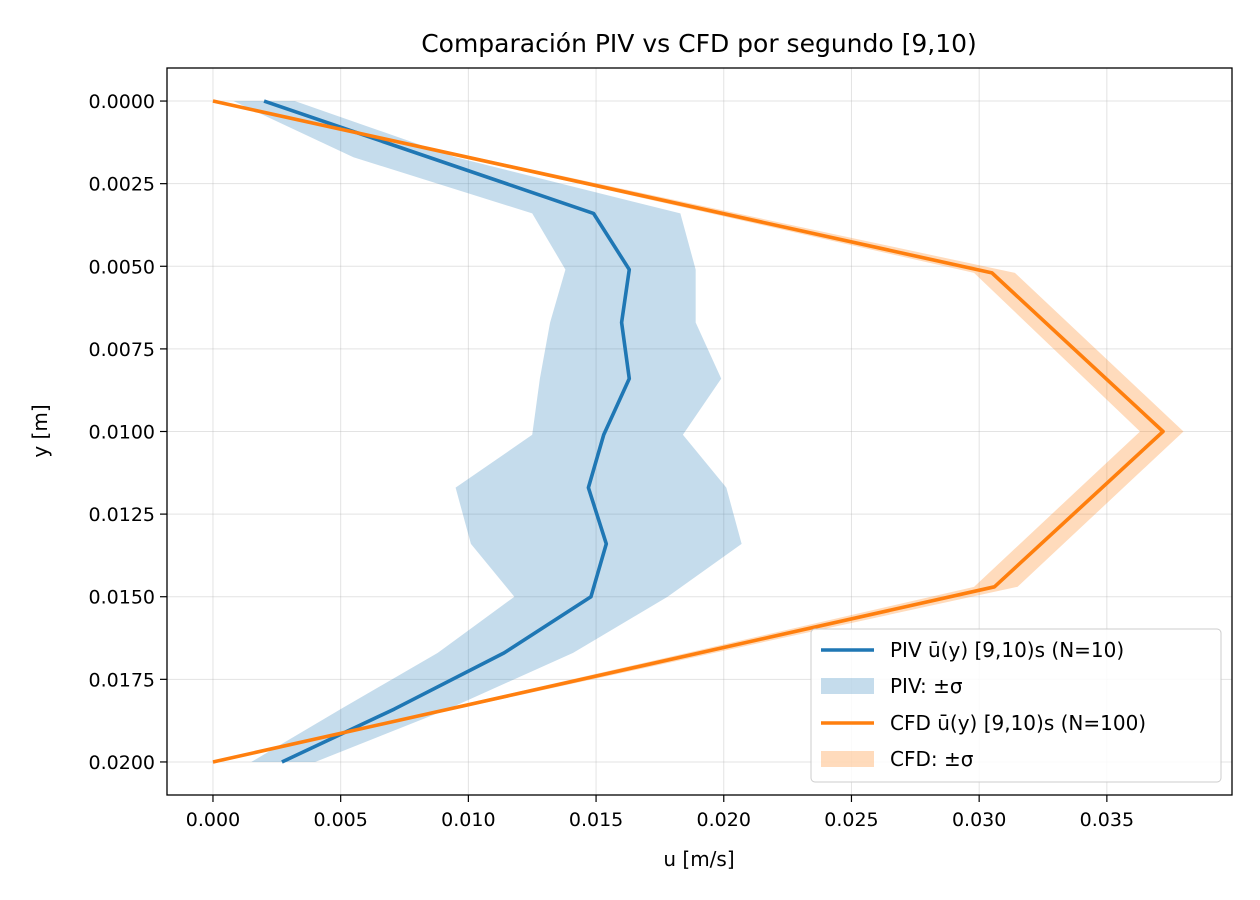  I want to click on legend-box, so click(1016, 705).